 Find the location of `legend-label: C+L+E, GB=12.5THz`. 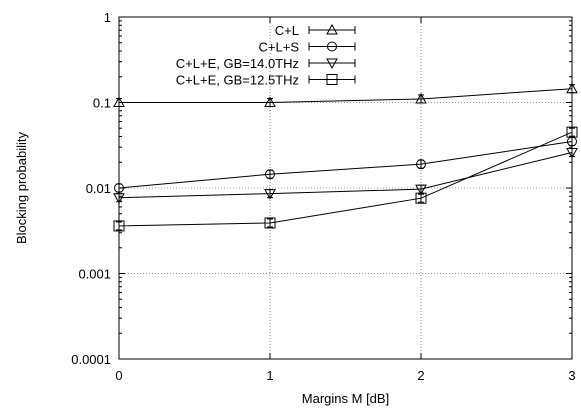

legend-label: C+L+E, GB=12.5THz is located at coordinates (237, 80).